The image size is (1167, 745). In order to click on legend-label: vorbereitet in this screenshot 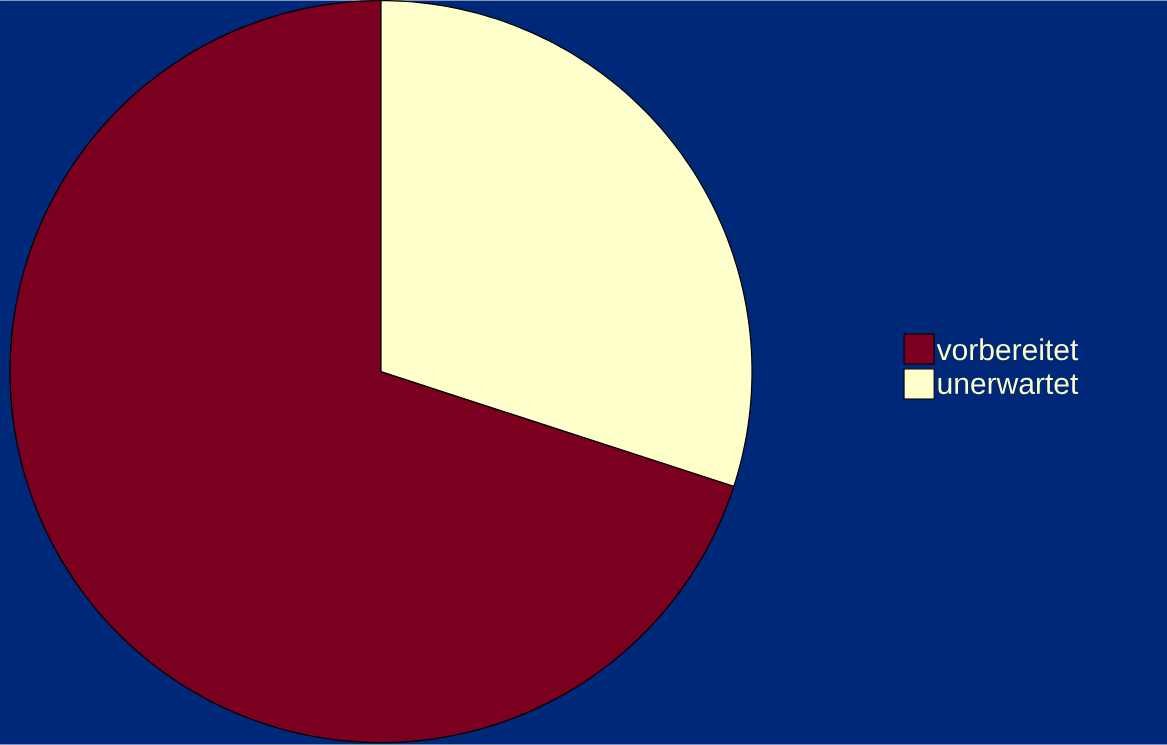, I will do `click(1007, 349)`.